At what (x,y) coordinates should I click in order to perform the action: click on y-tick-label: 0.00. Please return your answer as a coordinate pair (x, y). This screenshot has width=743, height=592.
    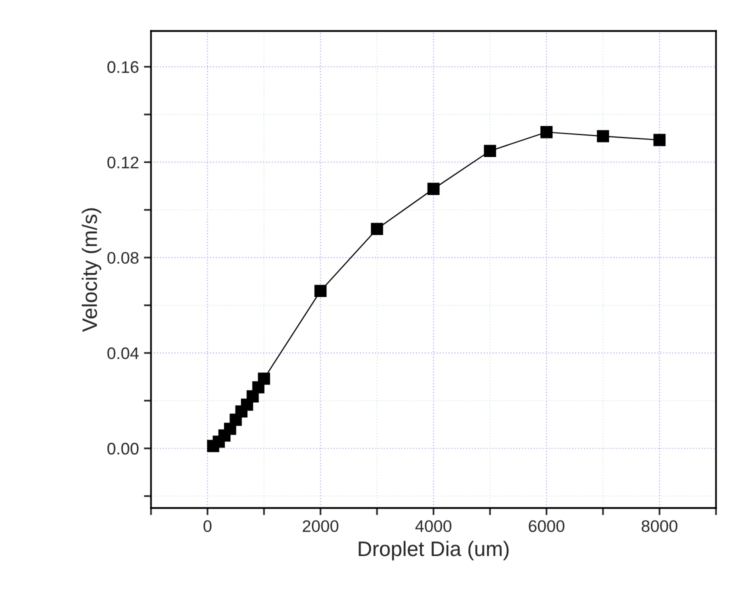
    Looking at the image, I should click on (123, 448).